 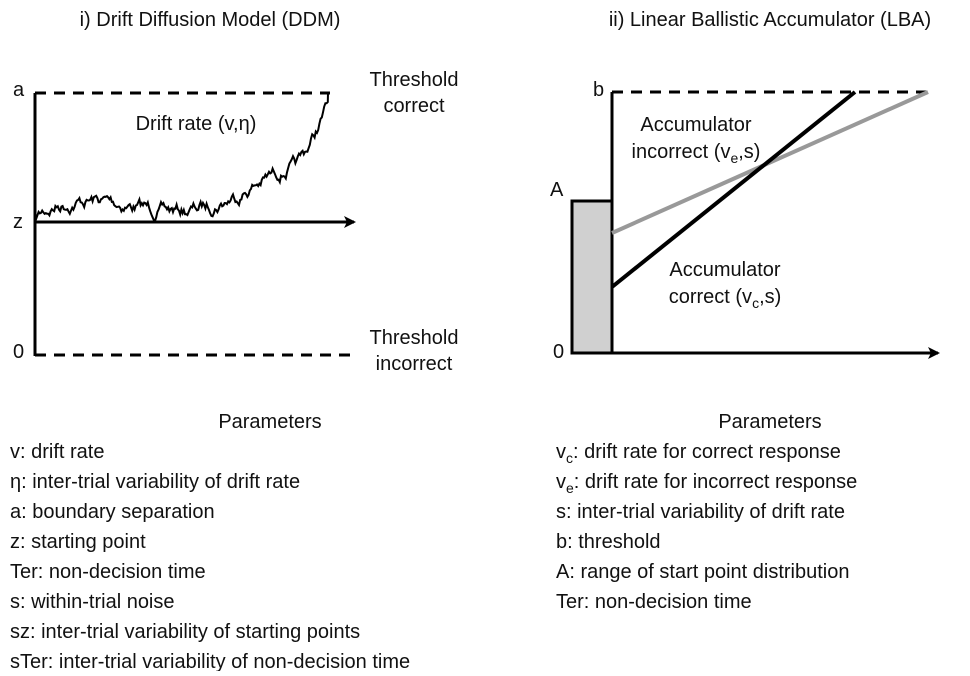 I want to click on lba-title: ii) Linear Ballistic Accumulator (LBA), so click(x=770, y=20).